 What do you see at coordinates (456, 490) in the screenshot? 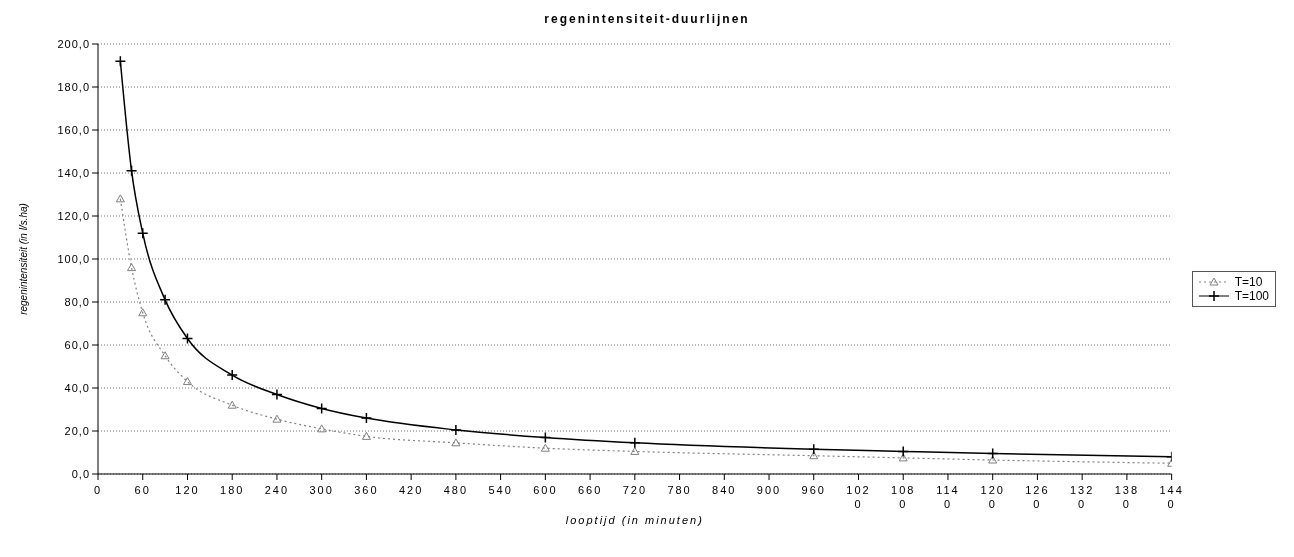
I see `x-tick-label: 480` at bounding box center [456, 490].